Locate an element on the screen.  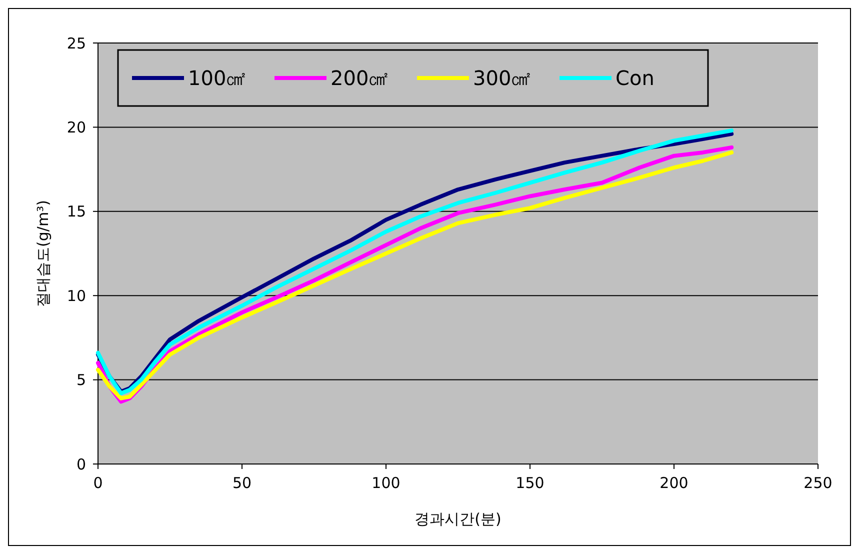
legend-label: 300㎠ is located at coordinates (502, 78).